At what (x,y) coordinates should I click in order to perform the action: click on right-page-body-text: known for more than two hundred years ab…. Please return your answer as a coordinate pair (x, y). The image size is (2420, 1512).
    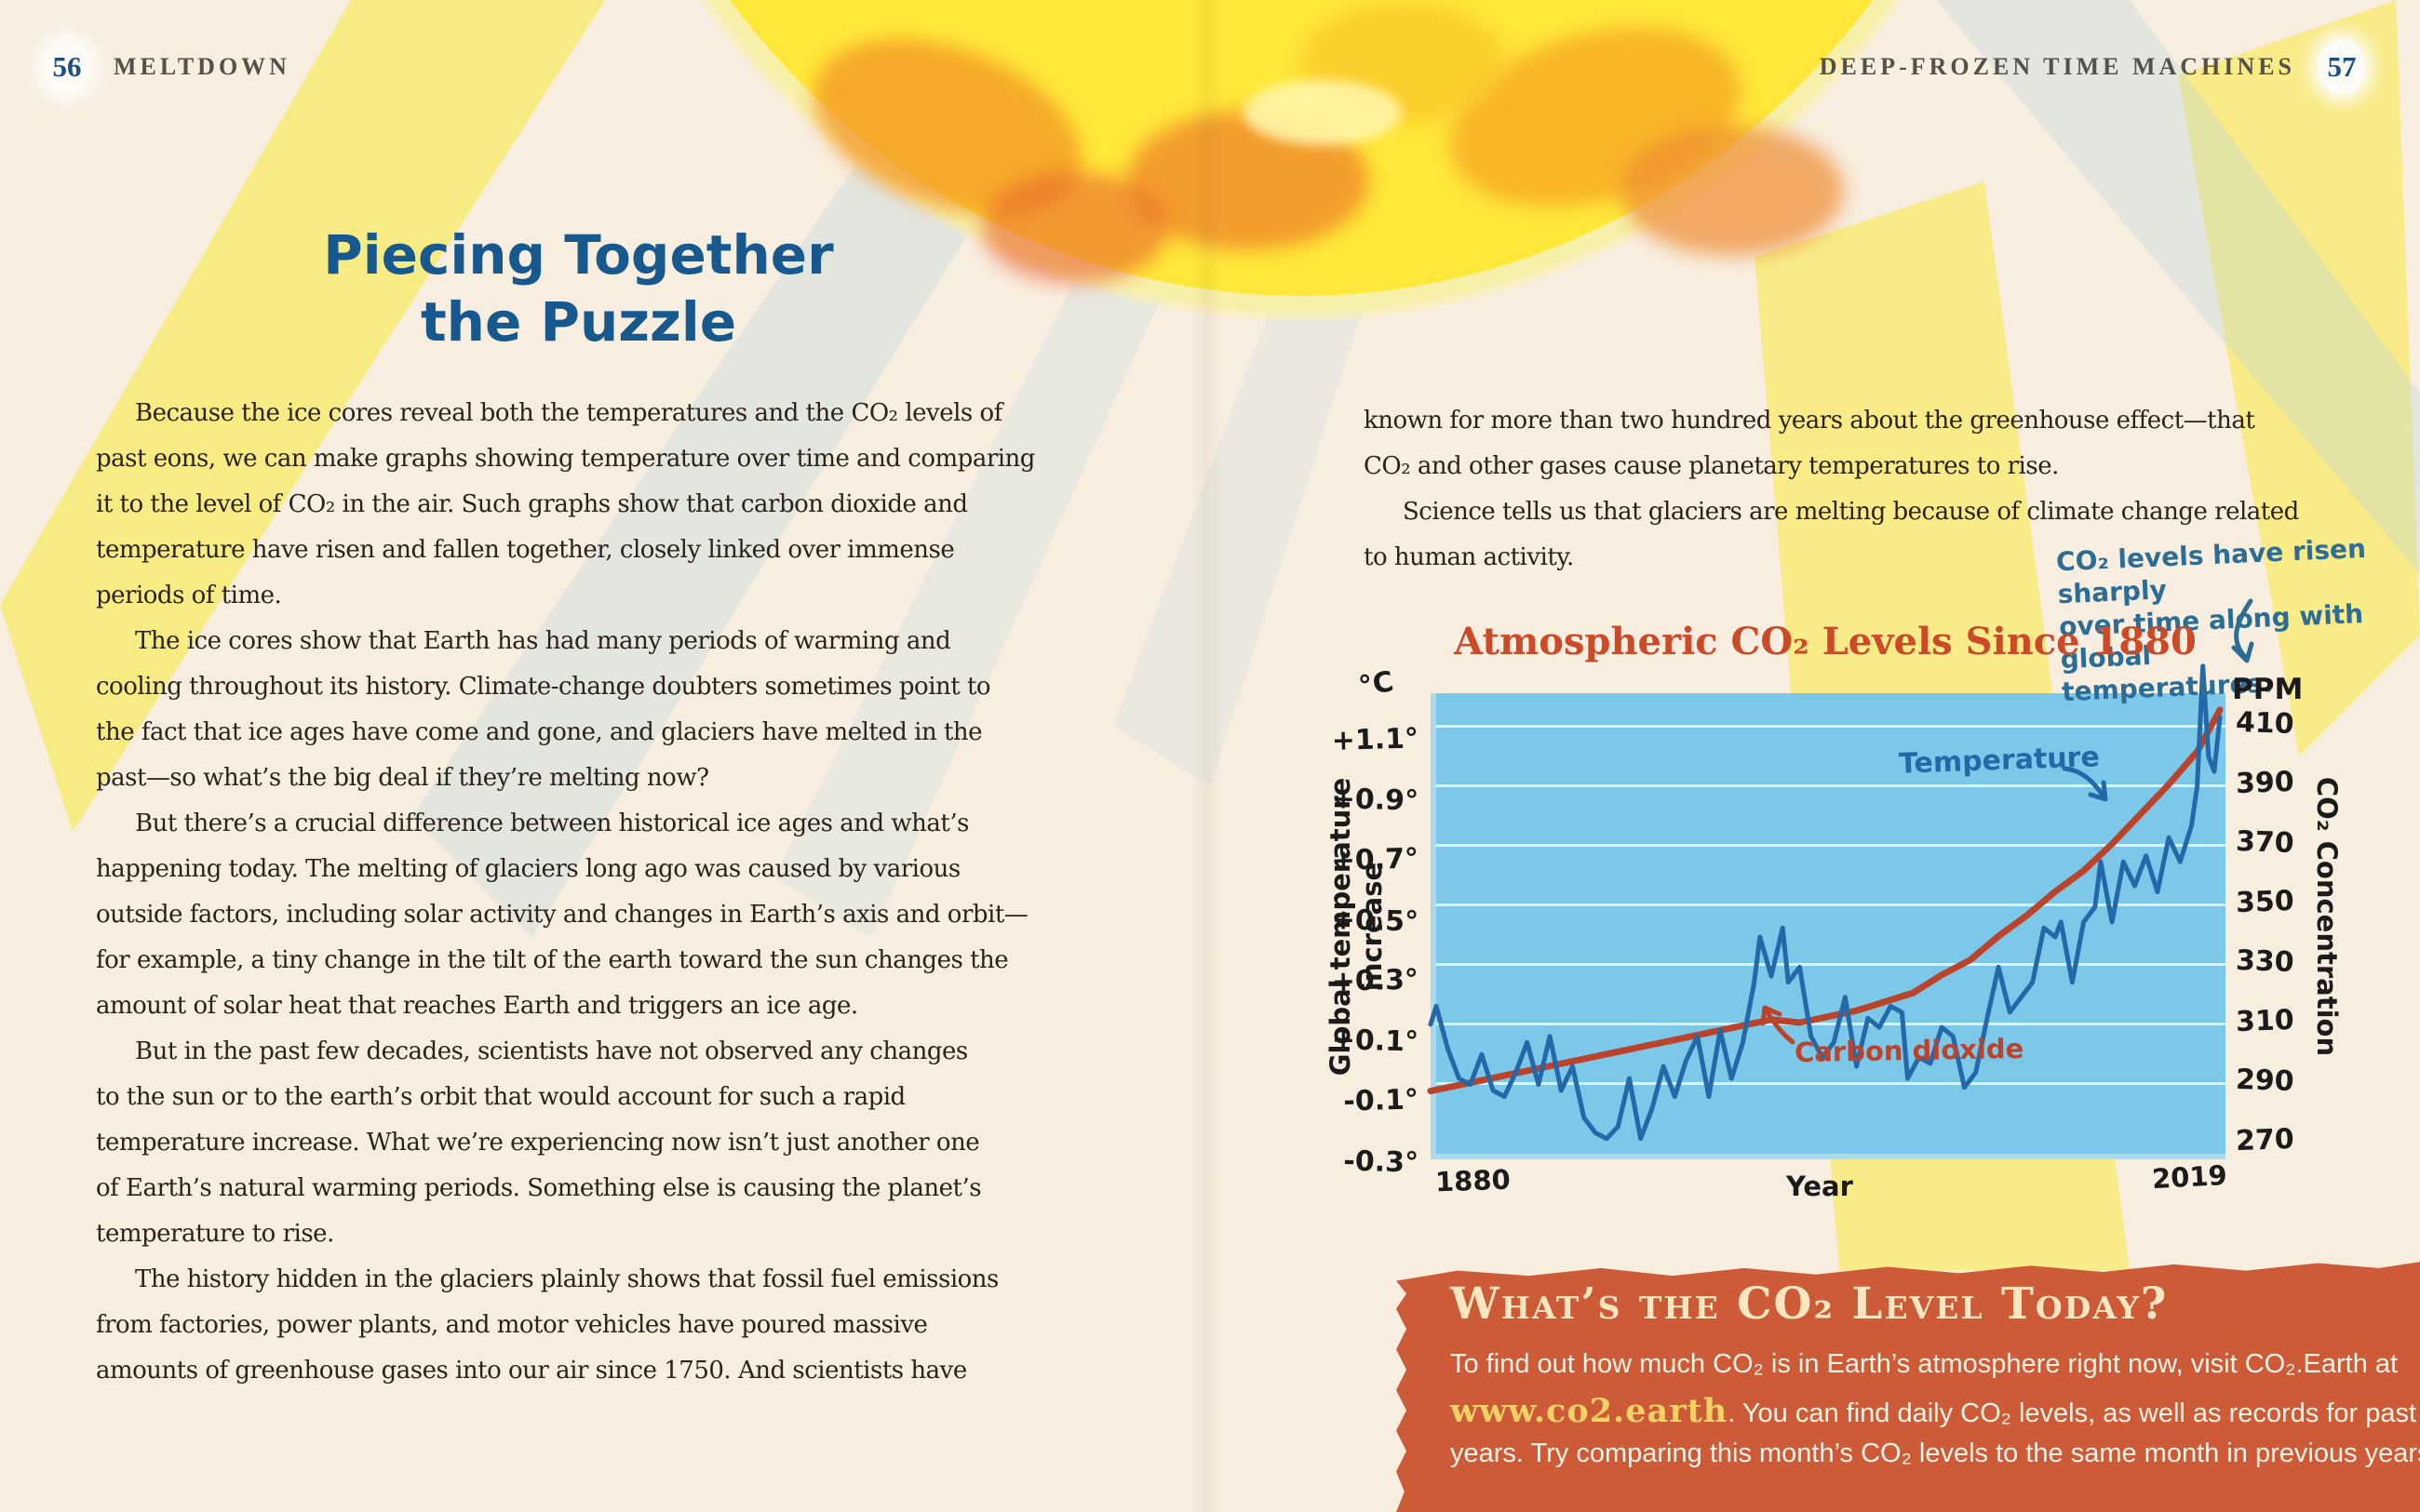
    Looking at the image, I should click on (1857, 490).